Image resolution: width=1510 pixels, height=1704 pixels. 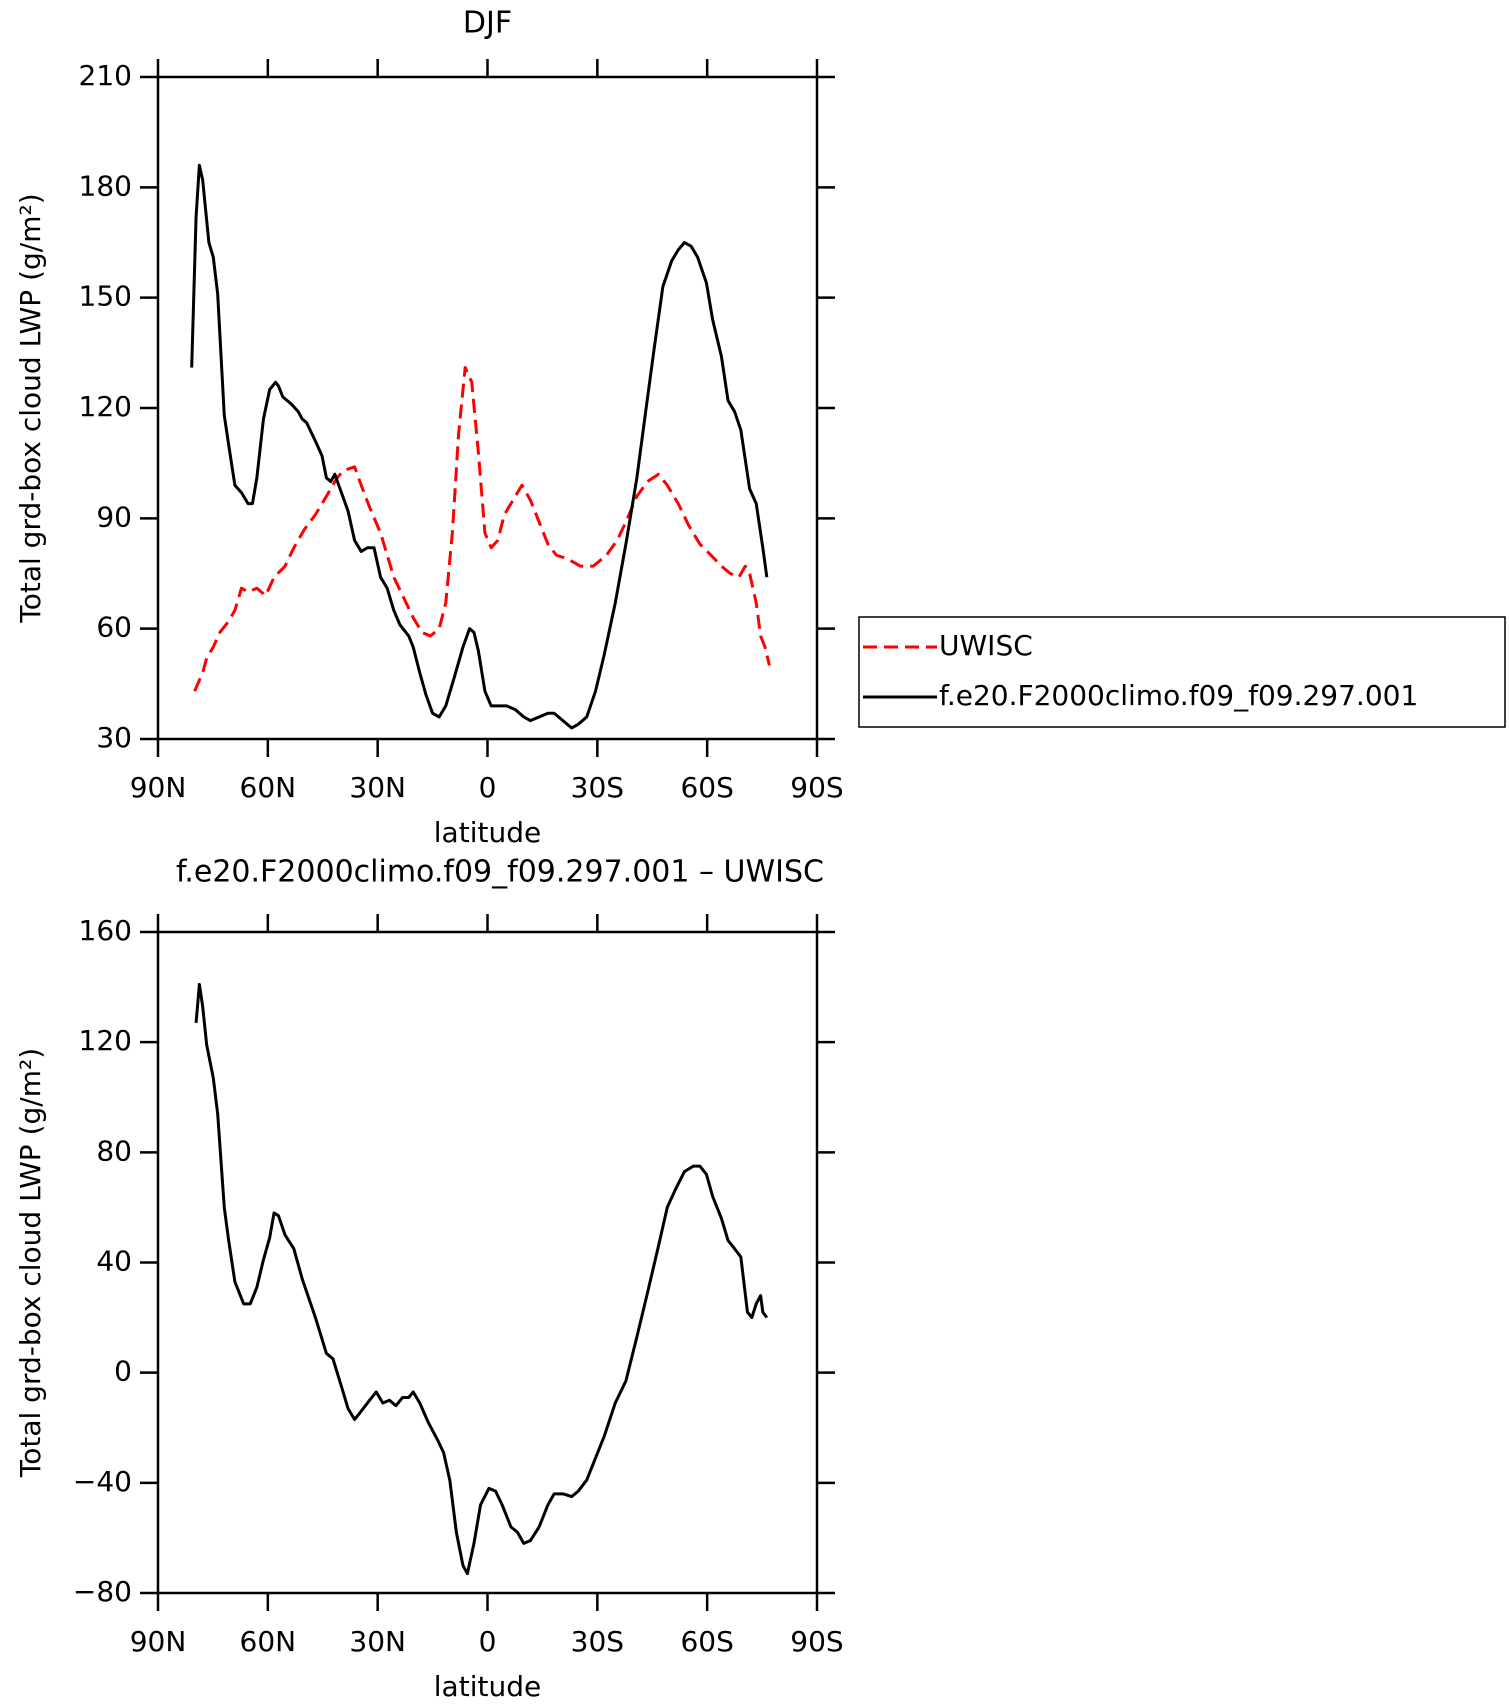 What do you see at coordinates (123, 1371) in the screenshot?
I see `y-tick-label: 0` at bounding box center [123, 1371].